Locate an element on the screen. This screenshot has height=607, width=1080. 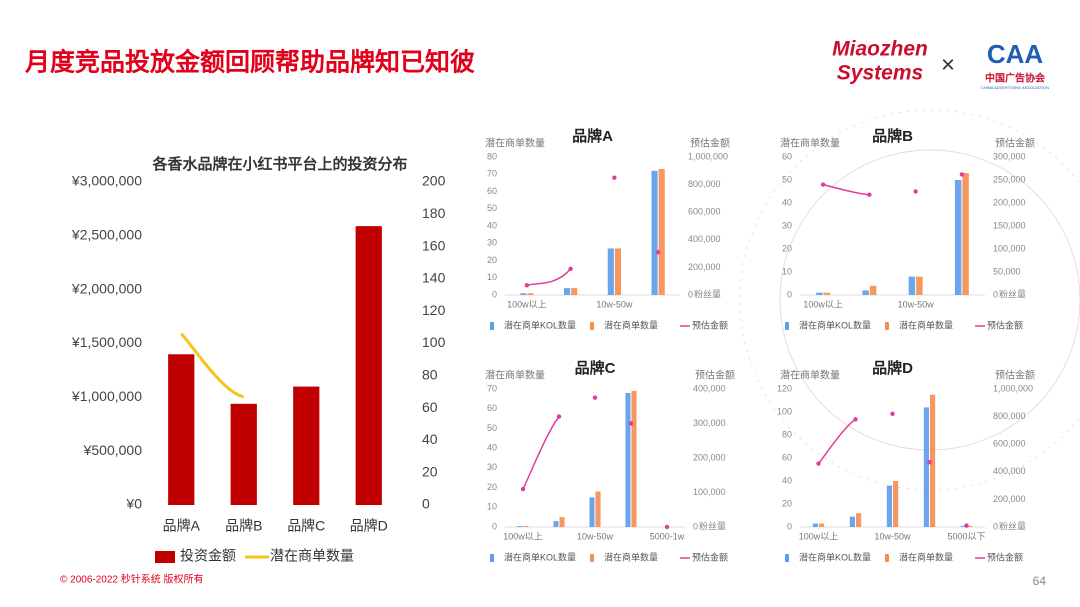
y2-tick-label: 200,000 is located at coordinates (1009, 202).